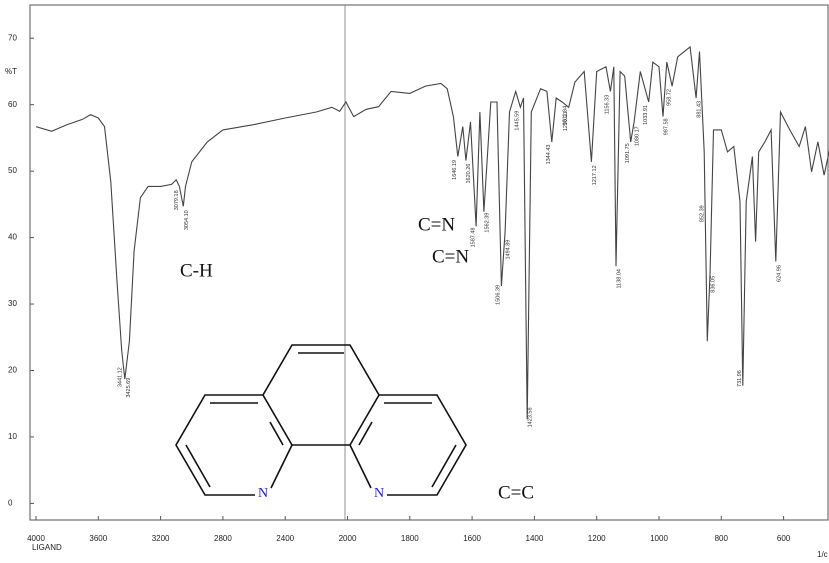  I want to click on peak-label: 731.96, so click(740, 378).